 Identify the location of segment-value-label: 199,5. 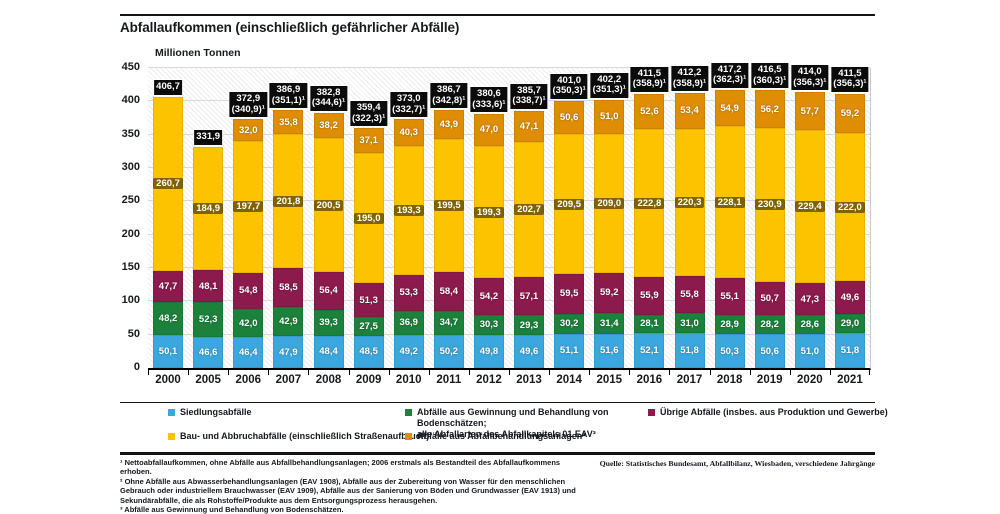
(448, 206).